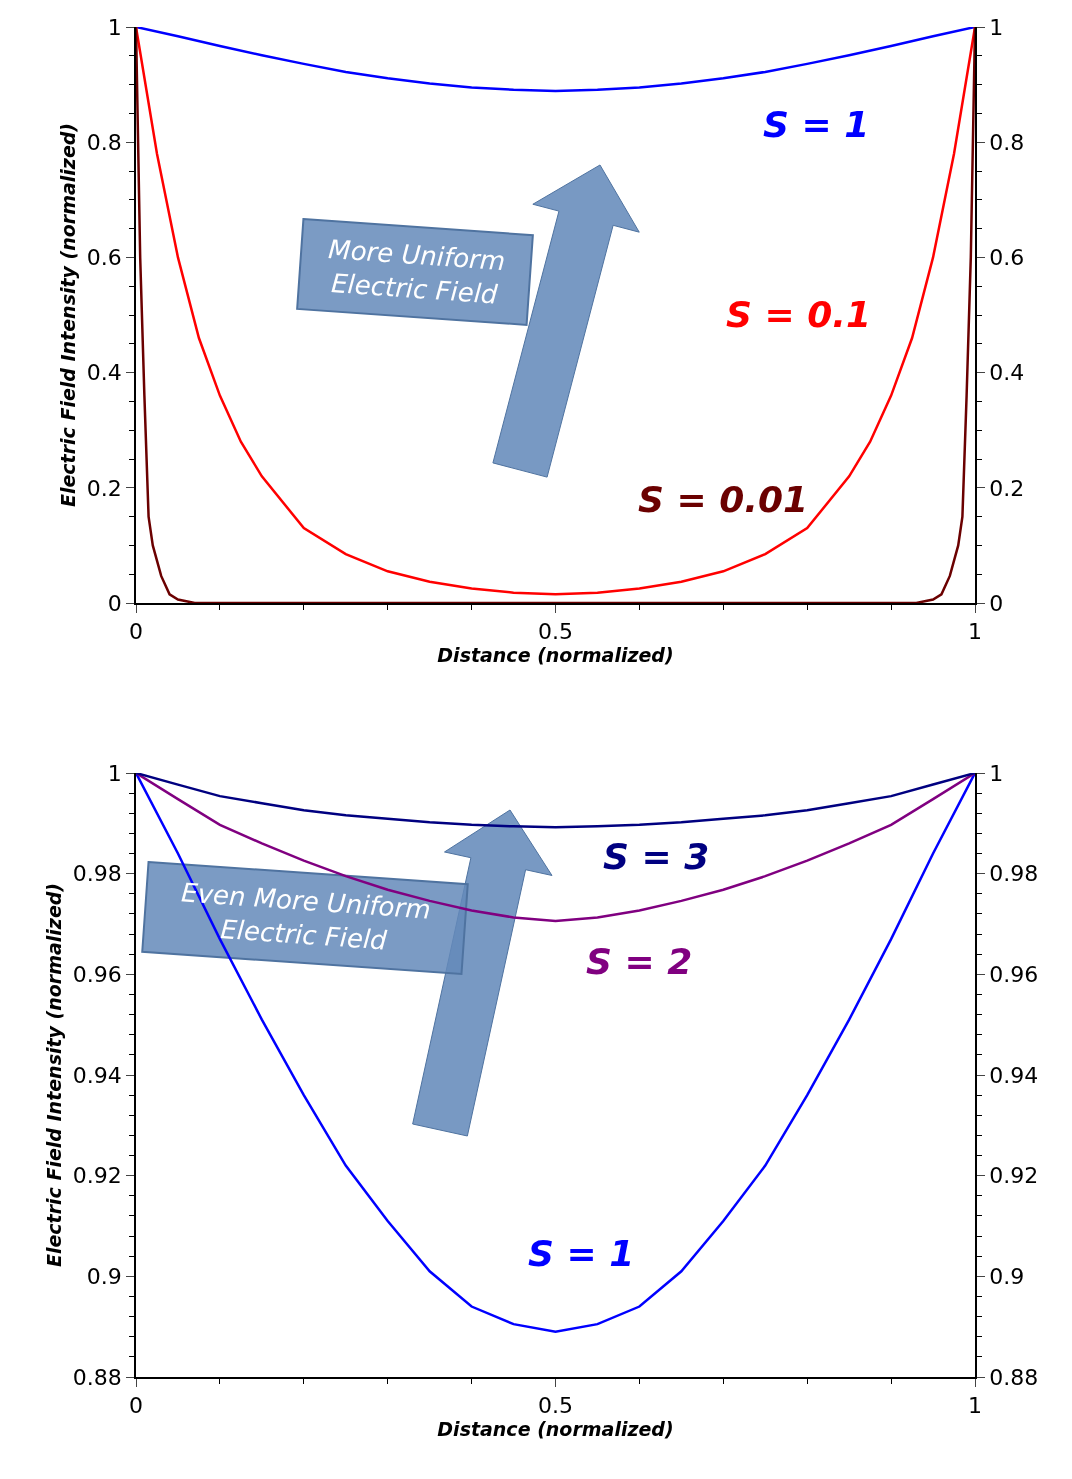 The image size is (1072, 1479). What do you see at coordinates (97, 1176) in the screenshot?
I see `y-tick-label: 0.92` at bounding box center [97, 1176].